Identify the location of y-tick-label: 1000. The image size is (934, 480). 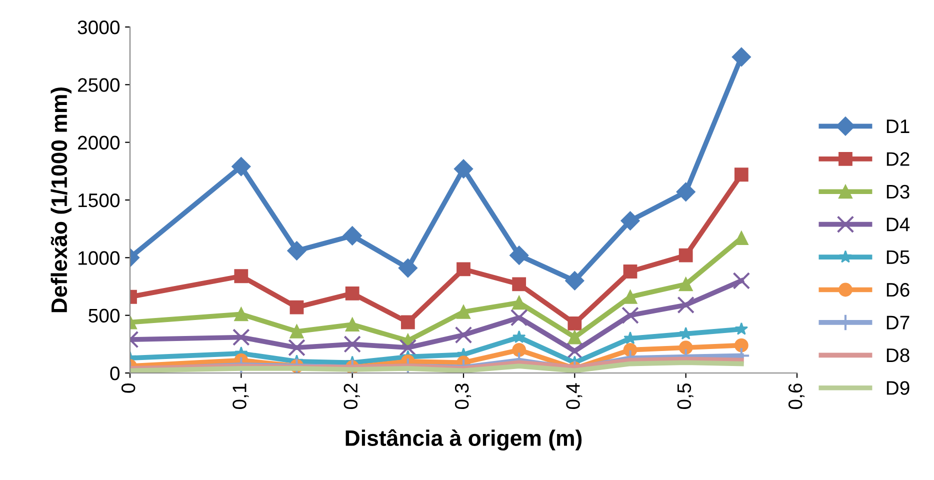
(99, 258).